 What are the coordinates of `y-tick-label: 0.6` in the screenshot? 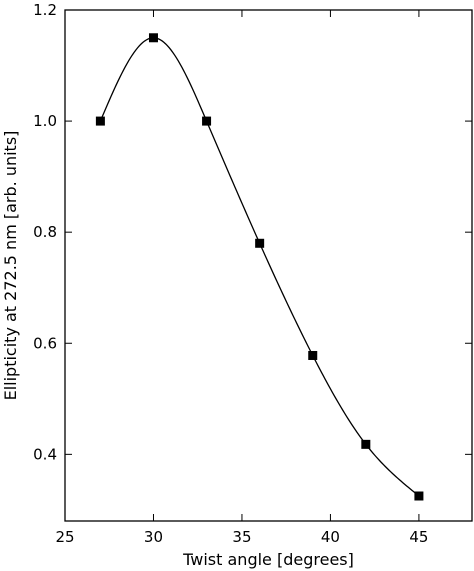 It's located at (45, 343).